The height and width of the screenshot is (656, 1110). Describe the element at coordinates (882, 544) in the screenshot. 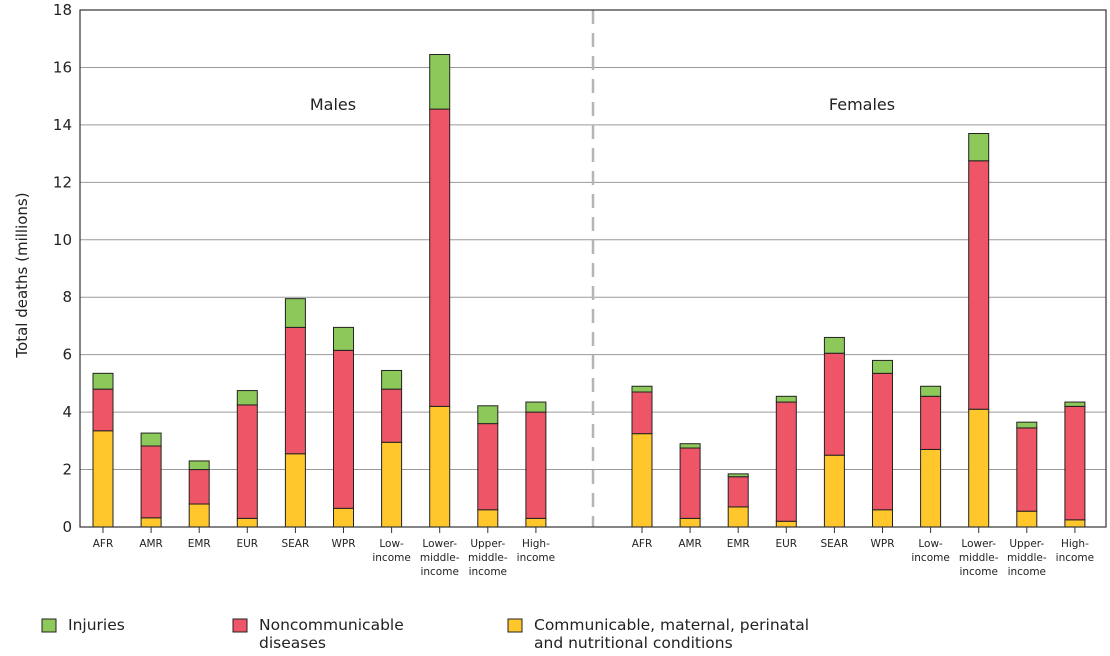

I see `category-label: WPR` at that location.